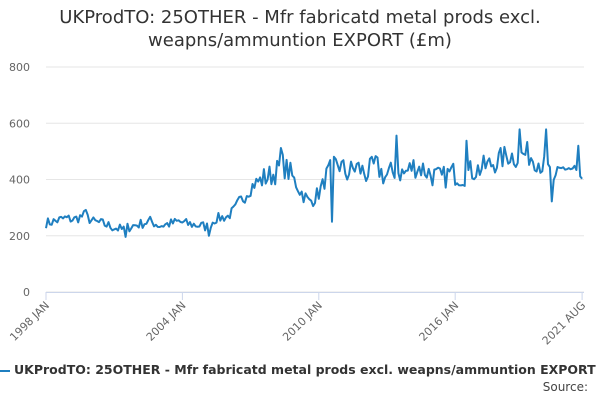  Describe the element at coordinates (166, 321) in the screenshot. I see `x-tick-label: 2004 JAN` at that location.